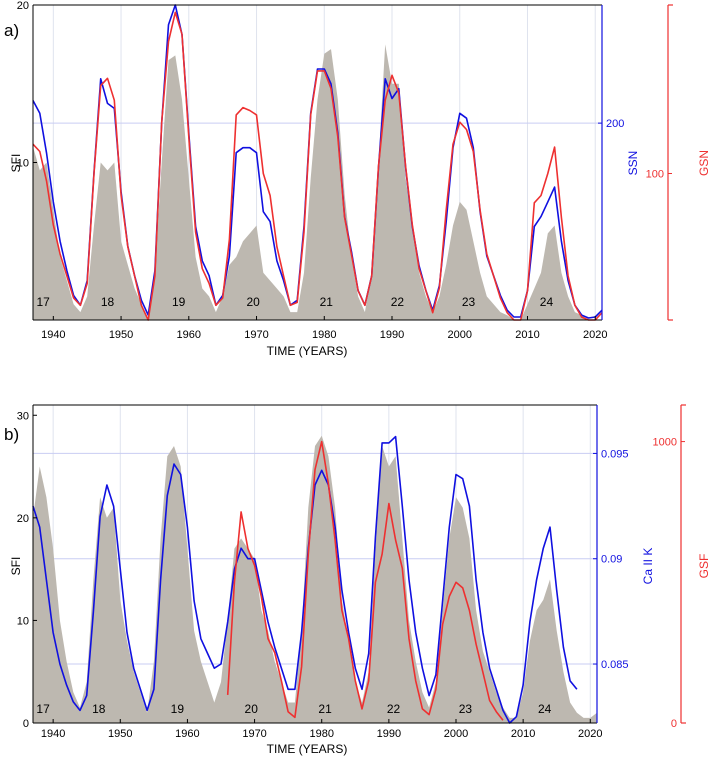  I want to click on panel-a-cycle-label-22: 22, so click(398, 302).